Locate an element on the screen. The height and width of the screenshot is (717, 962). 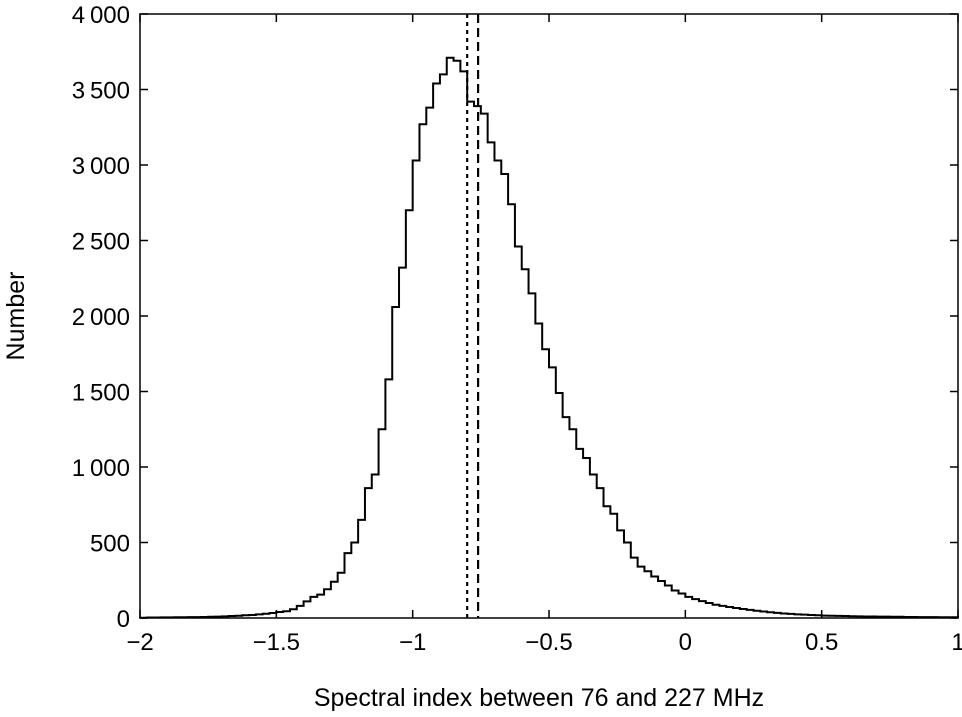
x-tick-label: 0 is located at coordinates (685, 642).